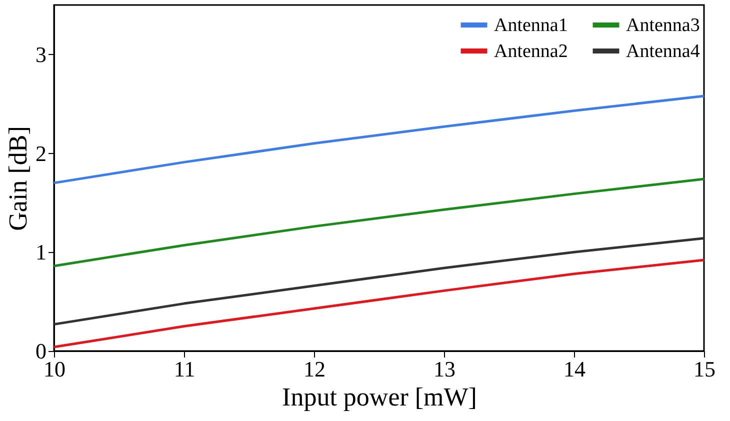 This screenshot has width=730, height=421. Describe the element at coordinates (41, 351) in the screenshot. I see `y-tick-label: 0` at that location.